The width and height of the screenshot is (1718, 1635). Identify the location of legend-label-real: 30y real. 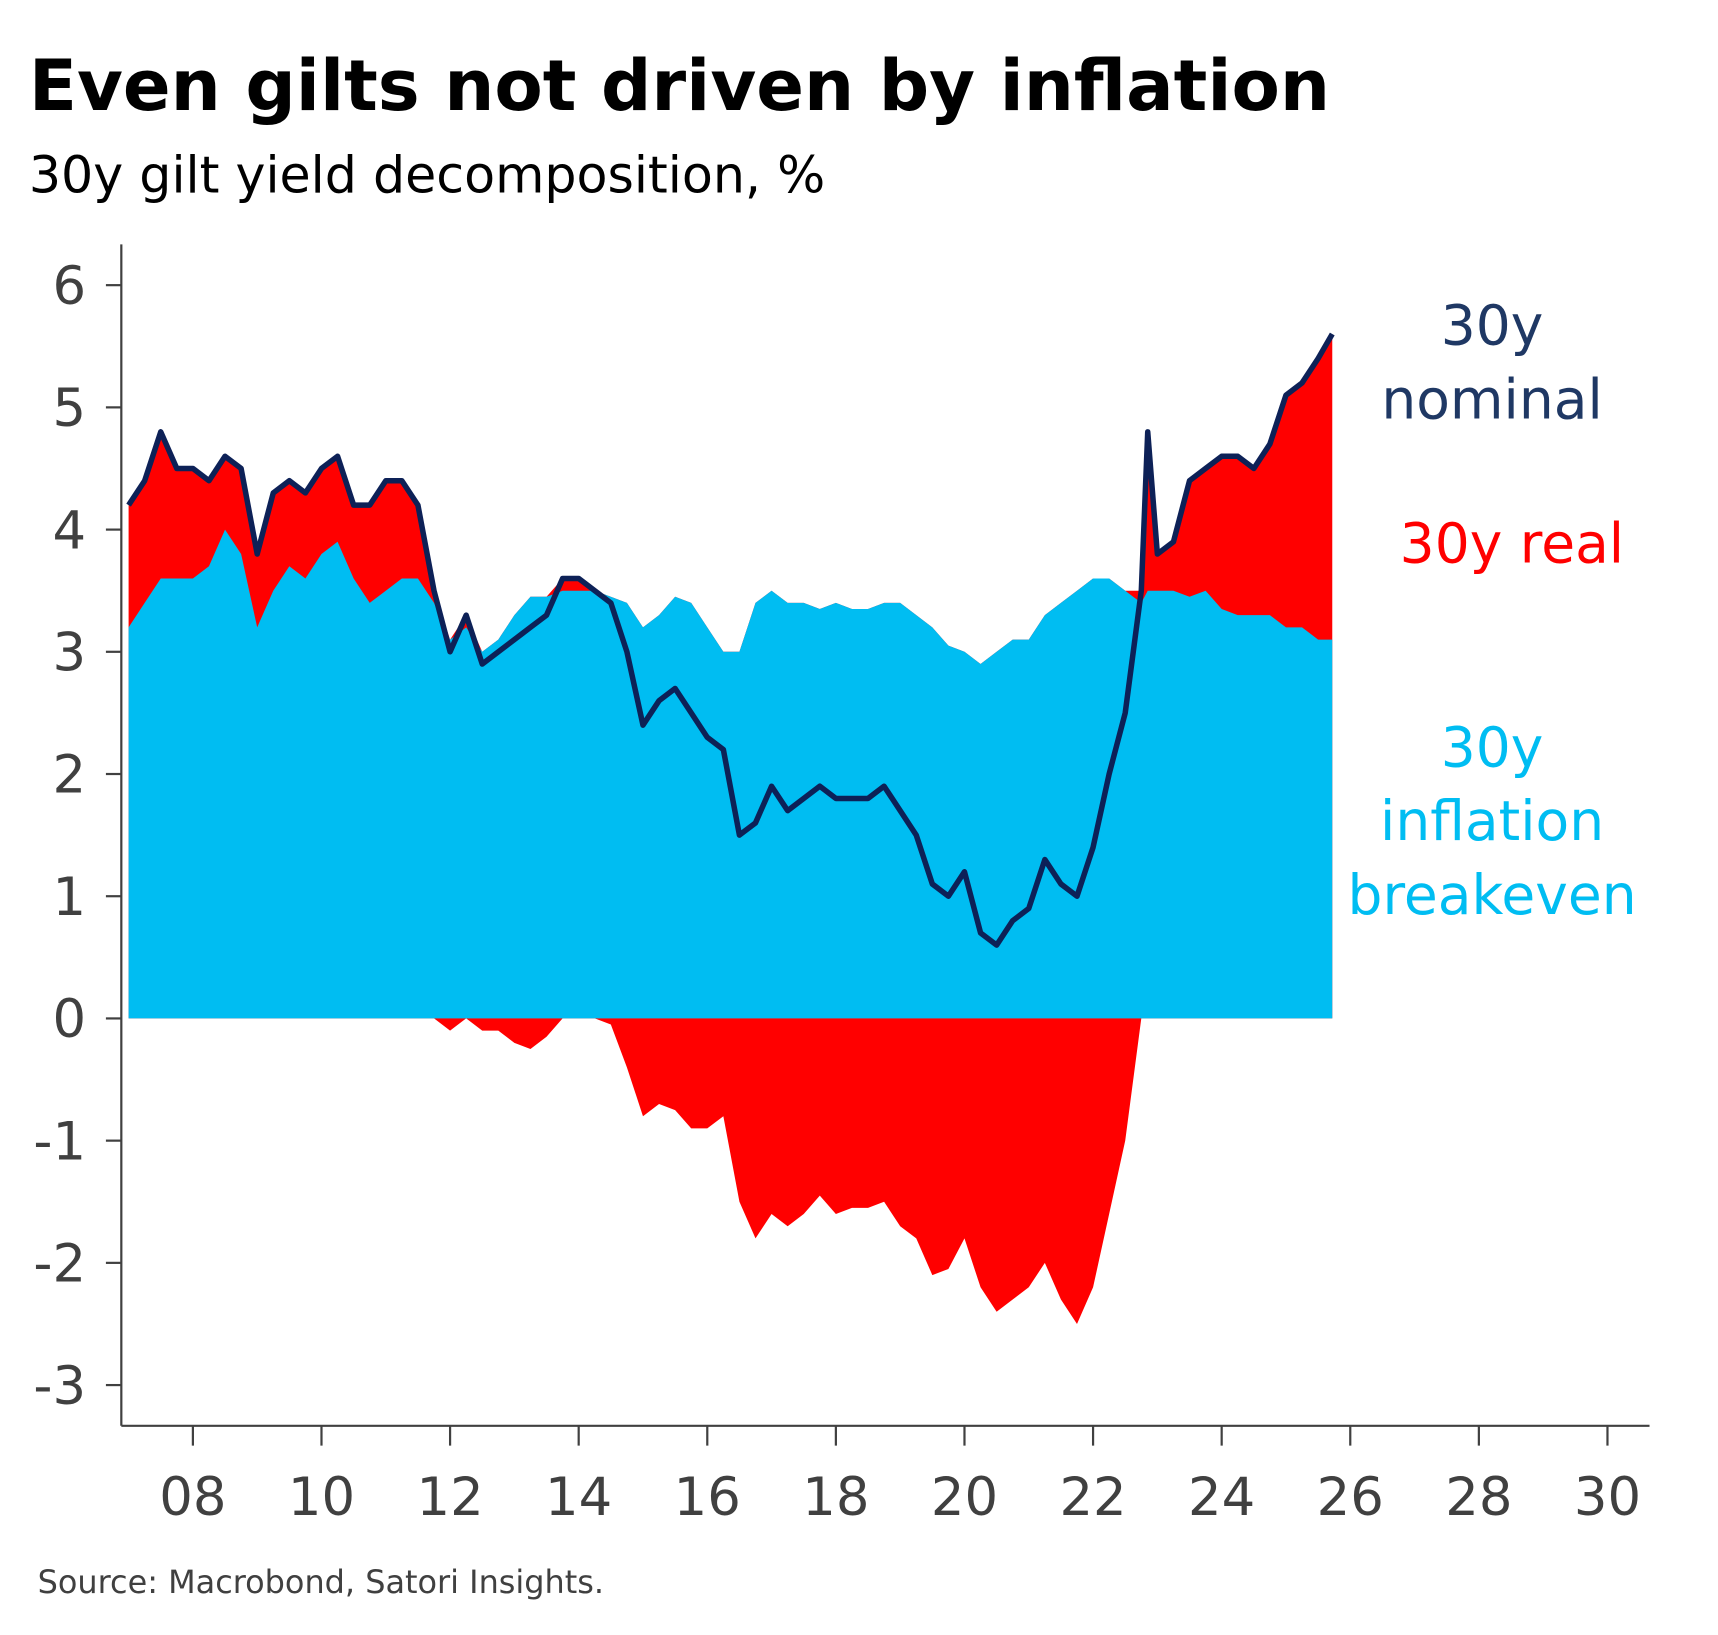
(1512, 544).